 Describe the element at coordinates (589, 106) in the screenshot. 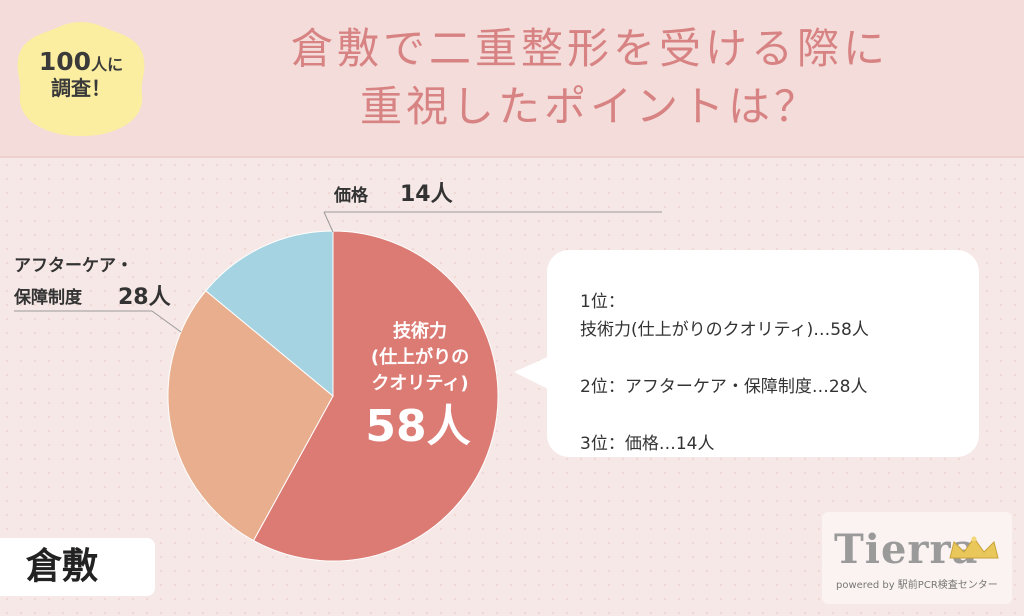

I see `title-line2: 重視したポイントは？` at that location.